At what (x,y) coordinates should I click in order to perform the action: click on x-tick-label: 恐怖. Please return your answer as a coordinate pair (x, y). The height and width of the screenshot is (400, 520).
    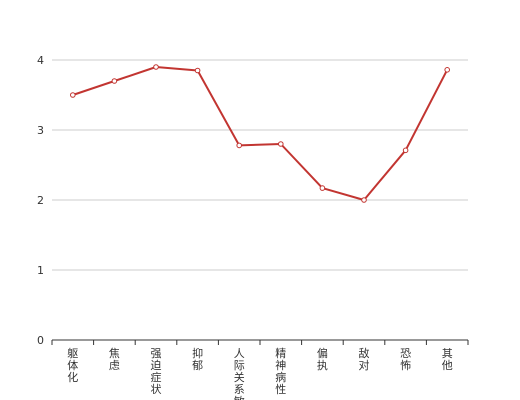
    Looking at the image, I should click on (405, 359).